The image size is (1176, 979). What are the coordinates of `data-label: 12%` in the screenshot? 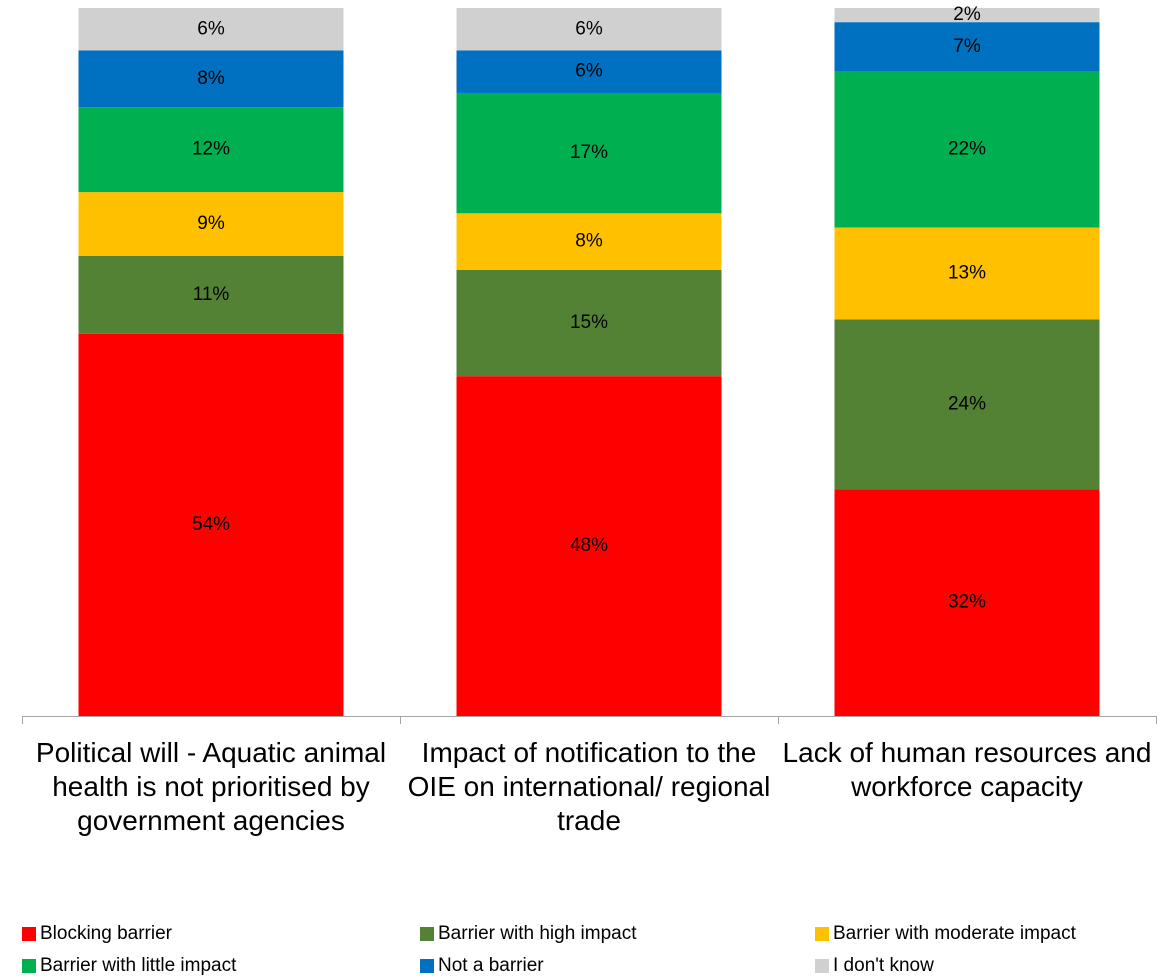 It's located at (211, 149).